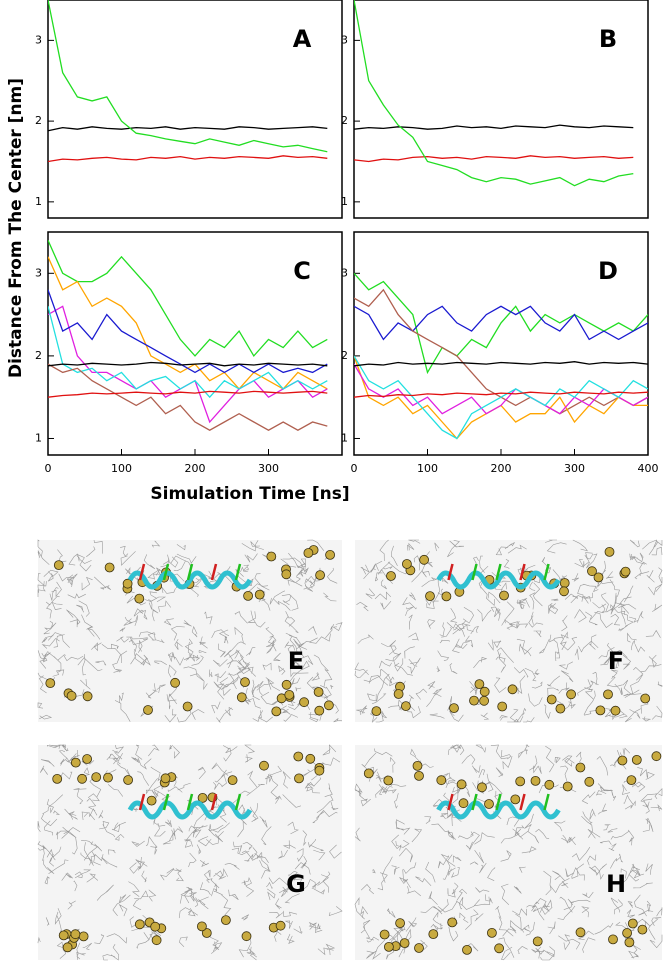 This screenshot has height=972, width=666. What do you see at coordinates (608, 271) in the screenshot?
I see `panel-label: D` at bounding box center [608, 271].